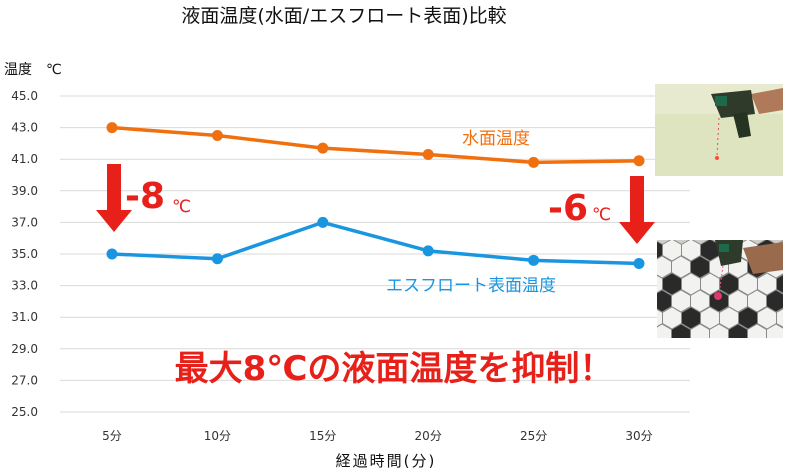 The width and height of the screenshot is (786, 470). What do you see at coordinates (181, 207) in the screenshot?
I see `left-diff-unit: ℃` at bounding box center [181, 207].